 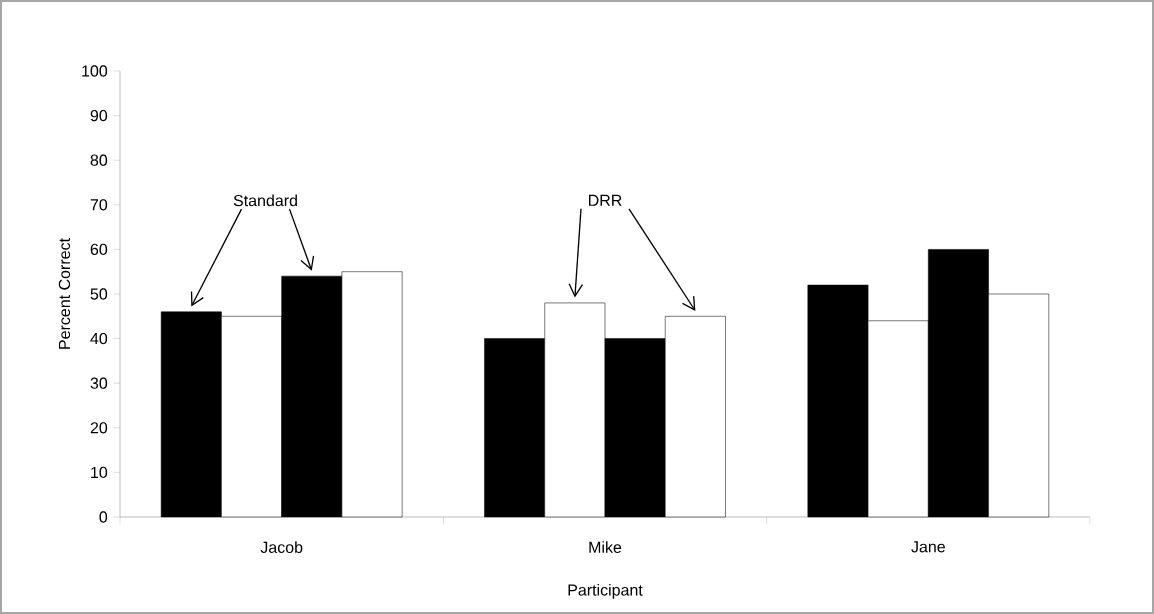 I want to click on y-axis-title: Percent Correct, so click(x=64, y=293).